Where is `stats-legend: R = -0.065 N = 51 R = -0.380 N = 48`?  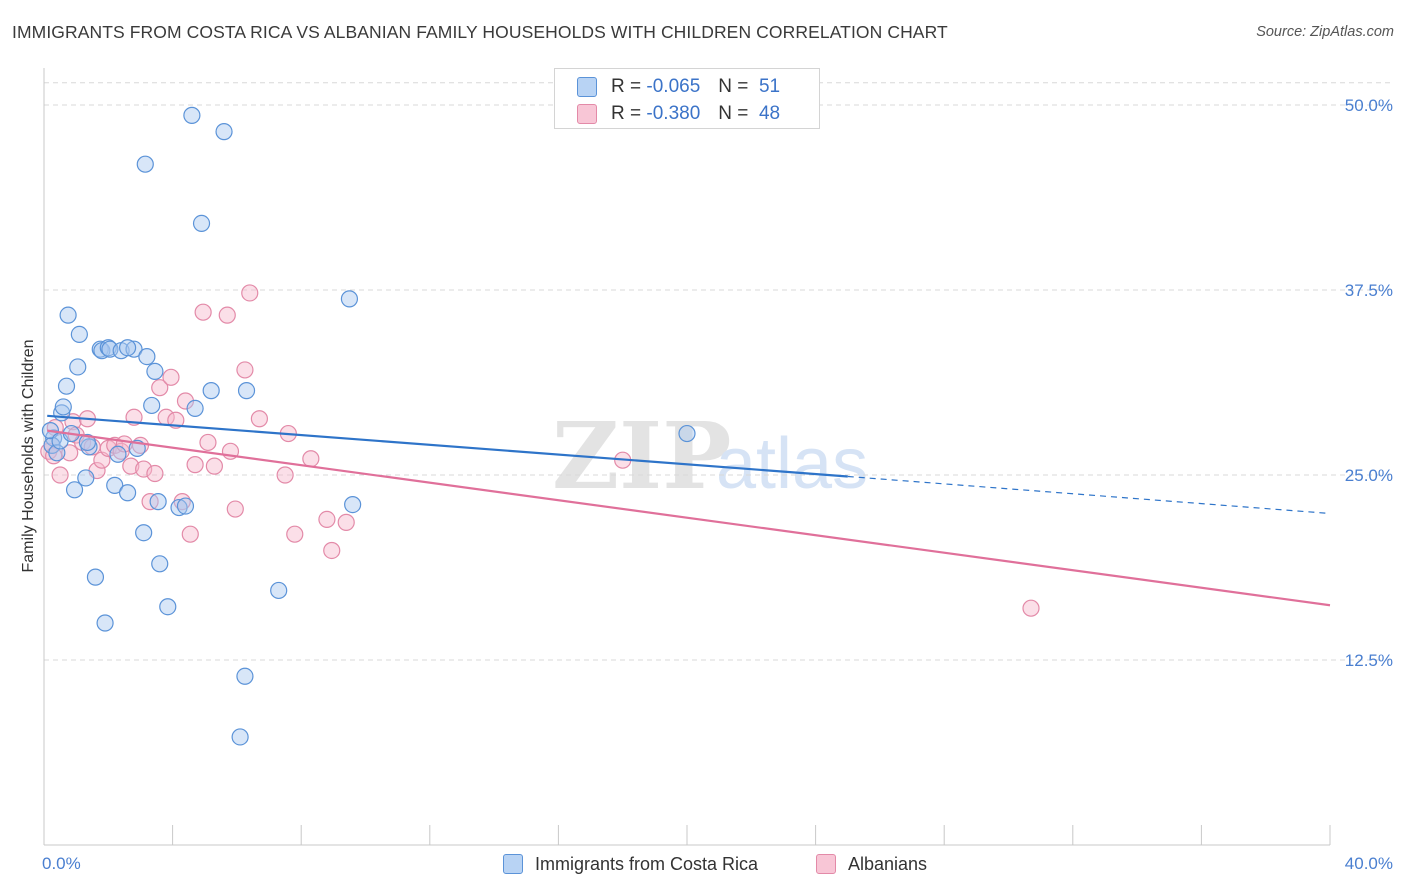 stats-legend: R = -0.065 N = 51 R = -0.380 N = 48 is located at coordinates (687, 98).